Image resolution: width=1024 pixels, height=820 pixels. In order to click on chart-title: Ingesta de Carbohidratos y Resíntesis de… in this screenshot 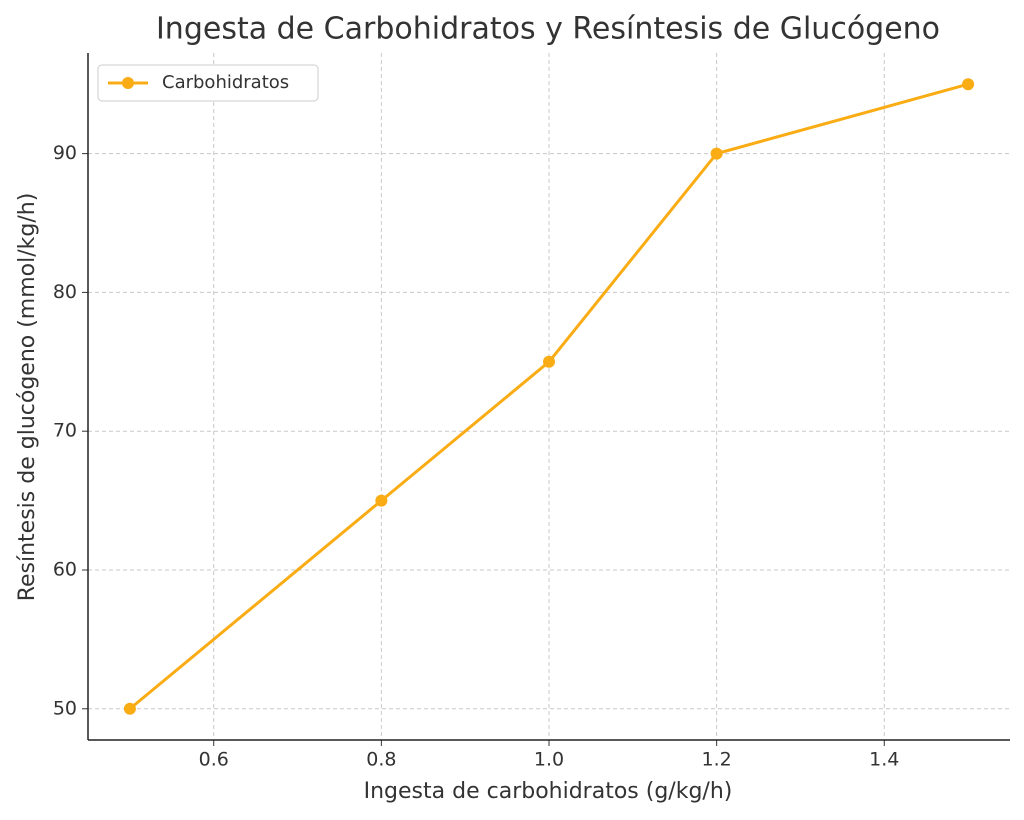, I will do `click(548, 29)`.